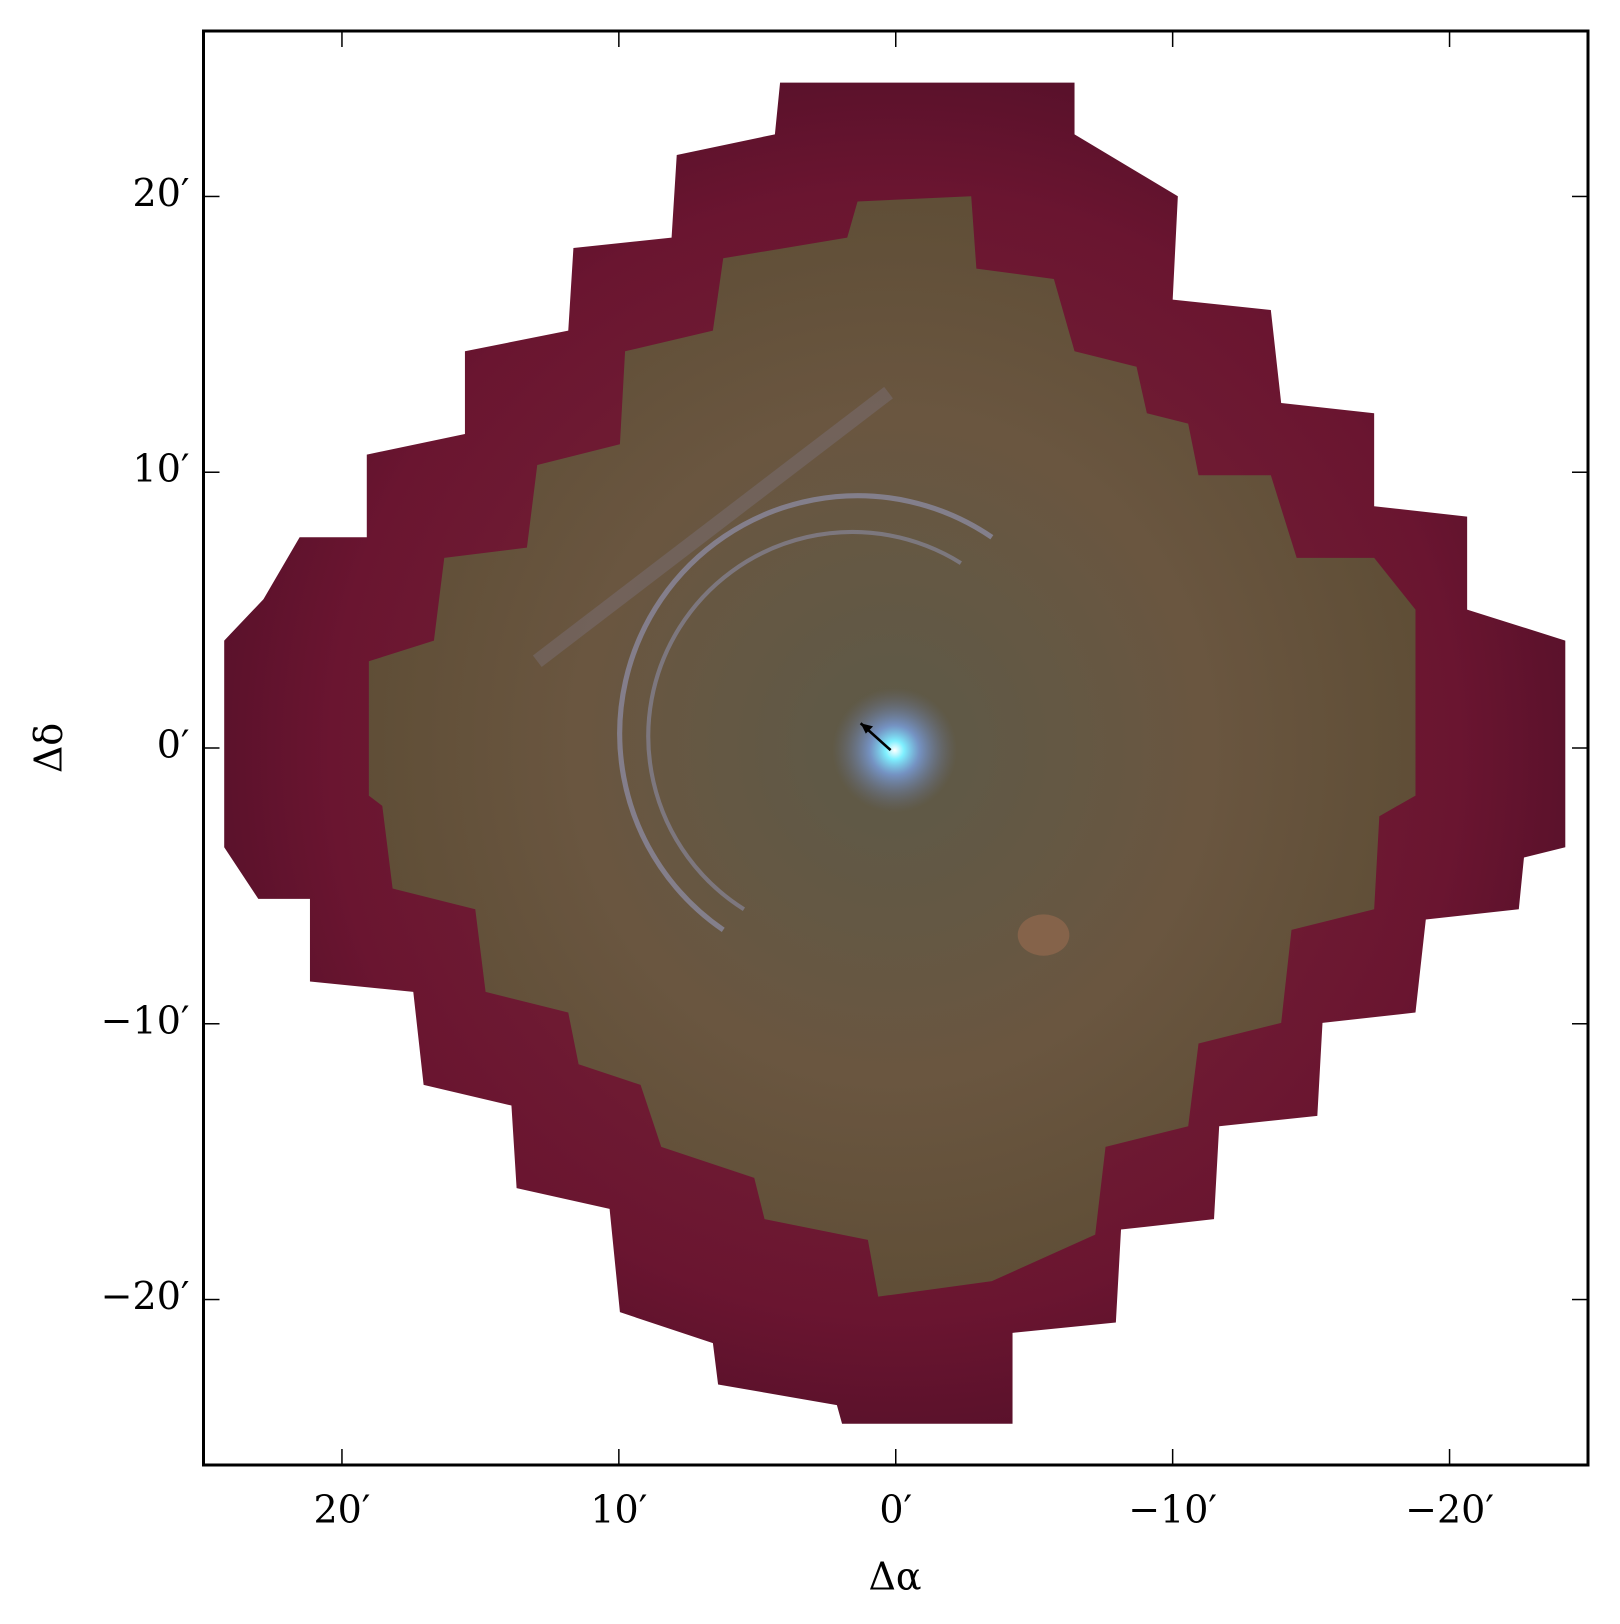 Image resolution: width=1620 pixels, height=1624 pixels. What do you see at coordinates (867, 728) in the screenshot?
I see `arrow-head` at bounding box center [867, 728].